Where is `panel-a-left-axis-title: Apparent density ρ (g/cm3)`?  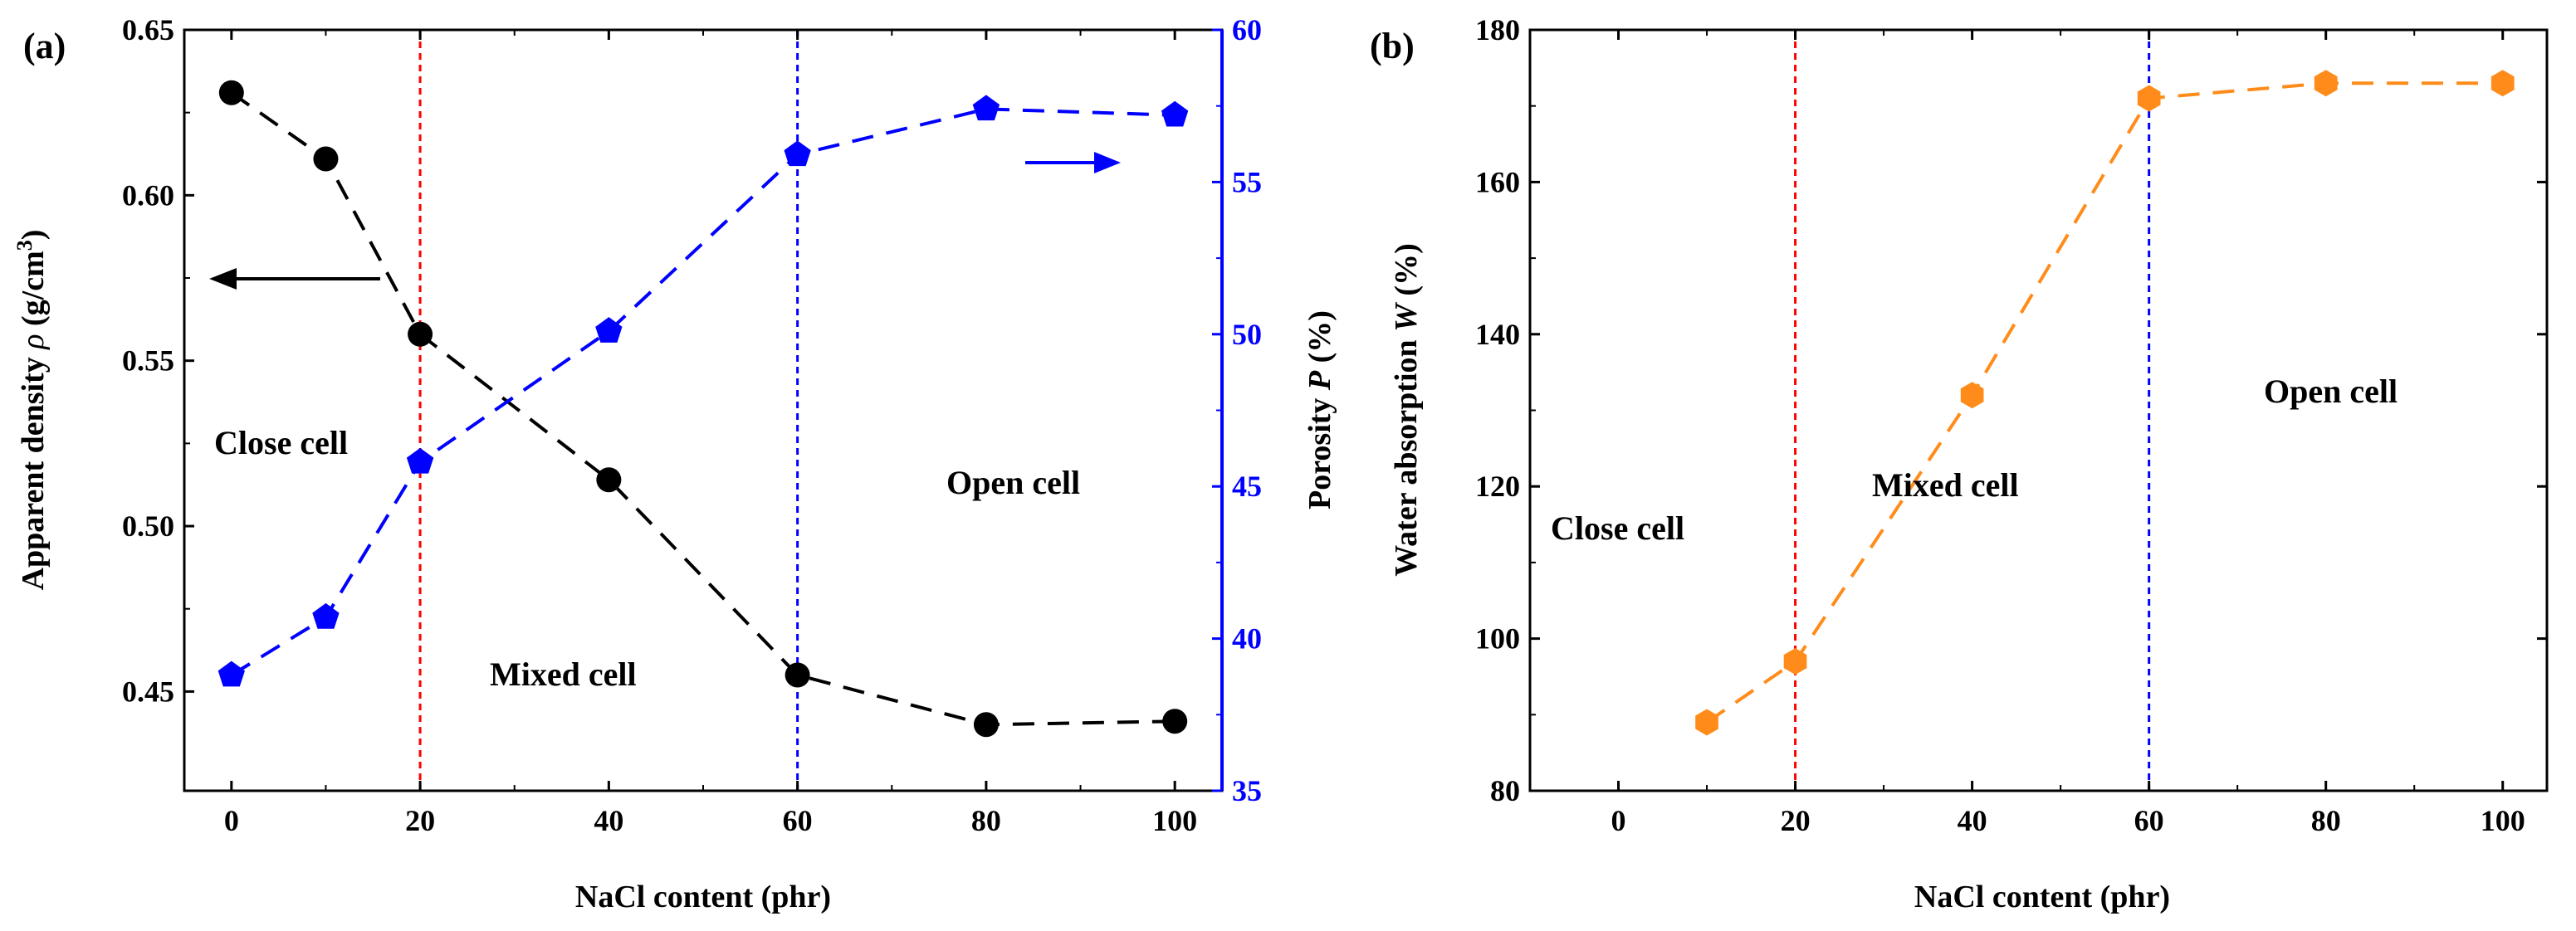 panel-a-left-axis-title: Apparent density ρ (g/cm3) is located at coordinates (31, 410).